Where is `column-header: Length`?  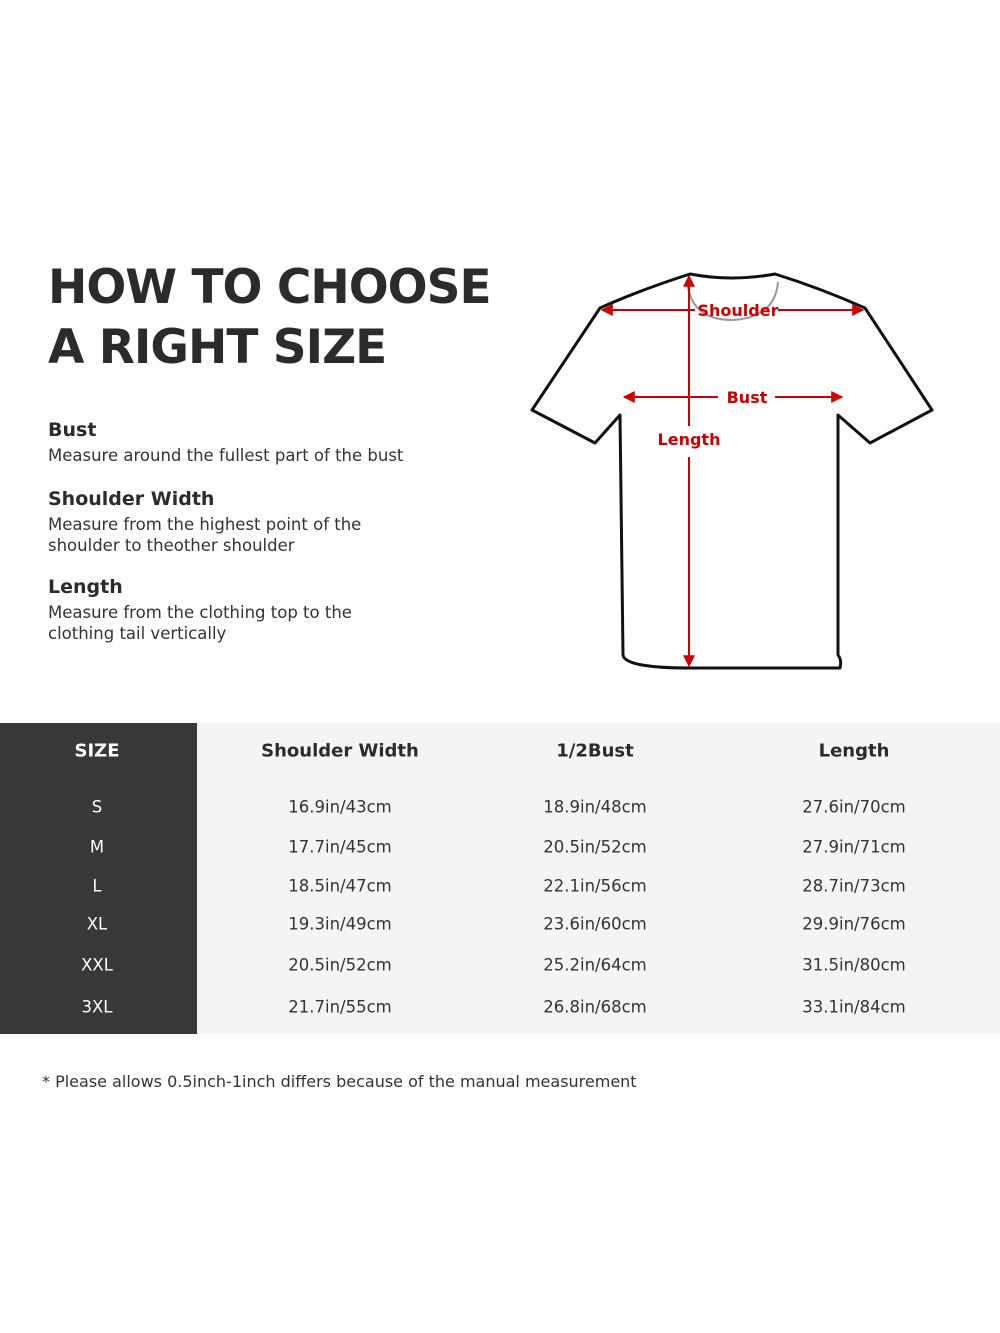 column-header: Length is located at coordinates (854, 751).